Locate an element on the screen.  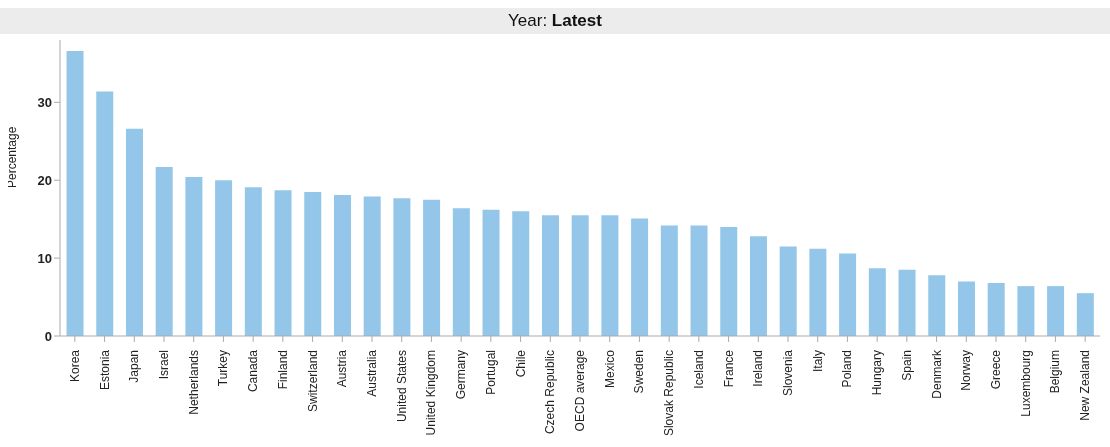
x-tick-label: Mexico is located at coordinates (609, 369).